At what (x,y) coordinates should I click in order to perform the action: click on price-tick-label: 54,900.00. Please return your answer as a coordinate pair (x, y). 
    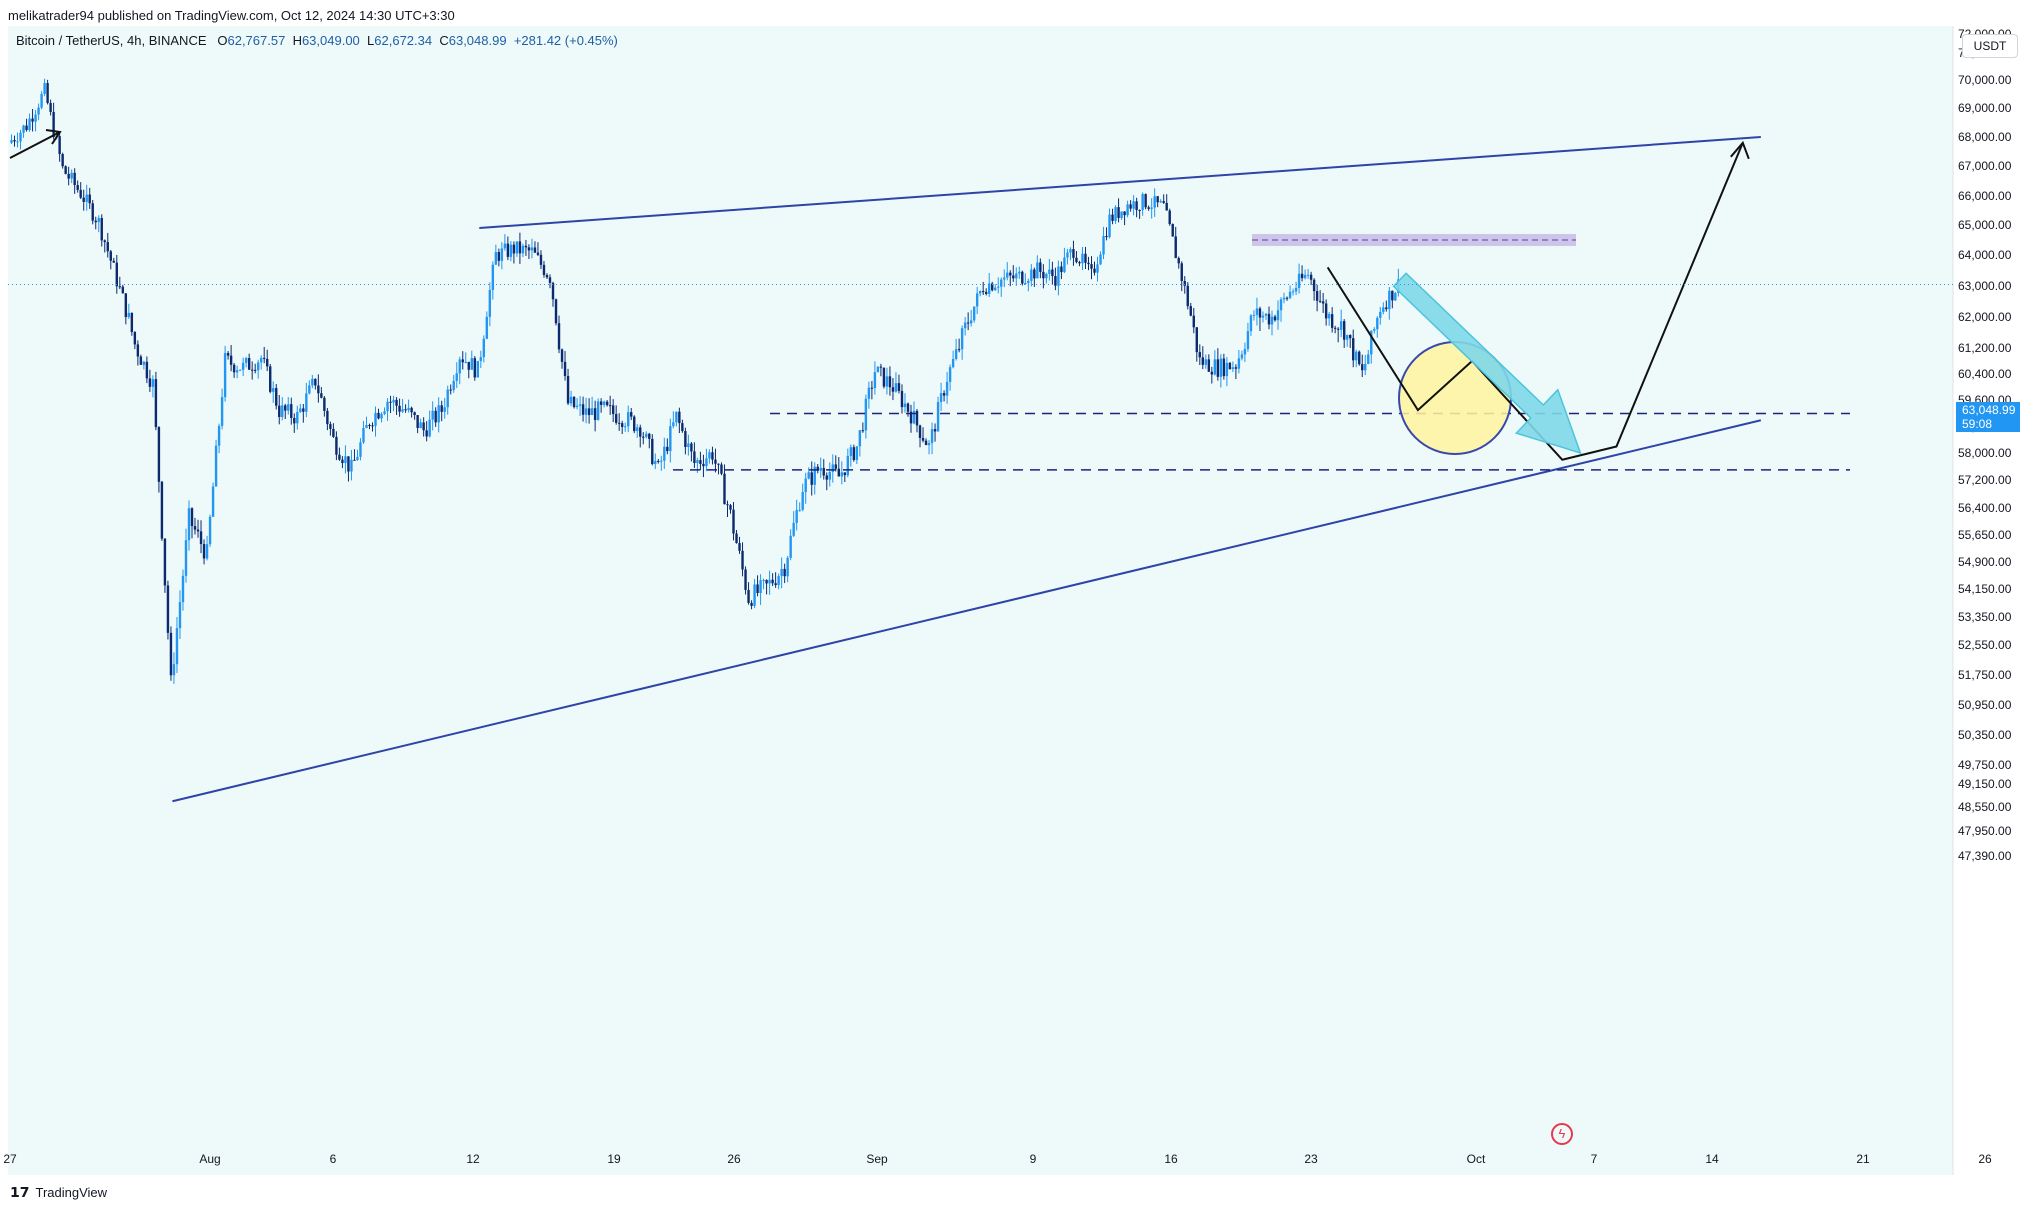
    Looking at the image, I should click on (1985, 562).